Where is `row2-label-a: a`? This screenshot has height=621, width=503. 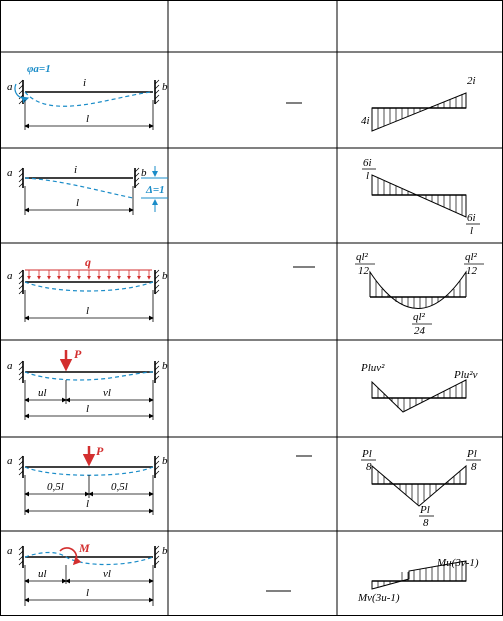 row2-label-a: a is located at coordinates (10, 173).